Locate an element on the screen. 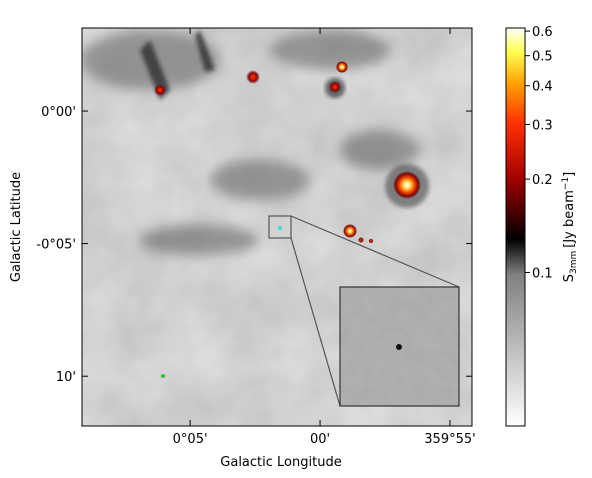 Image resolution: width=592 pixels, height=478 pixels. x-axis-label: Galactic Longitude is located at coordinates (280, 462).